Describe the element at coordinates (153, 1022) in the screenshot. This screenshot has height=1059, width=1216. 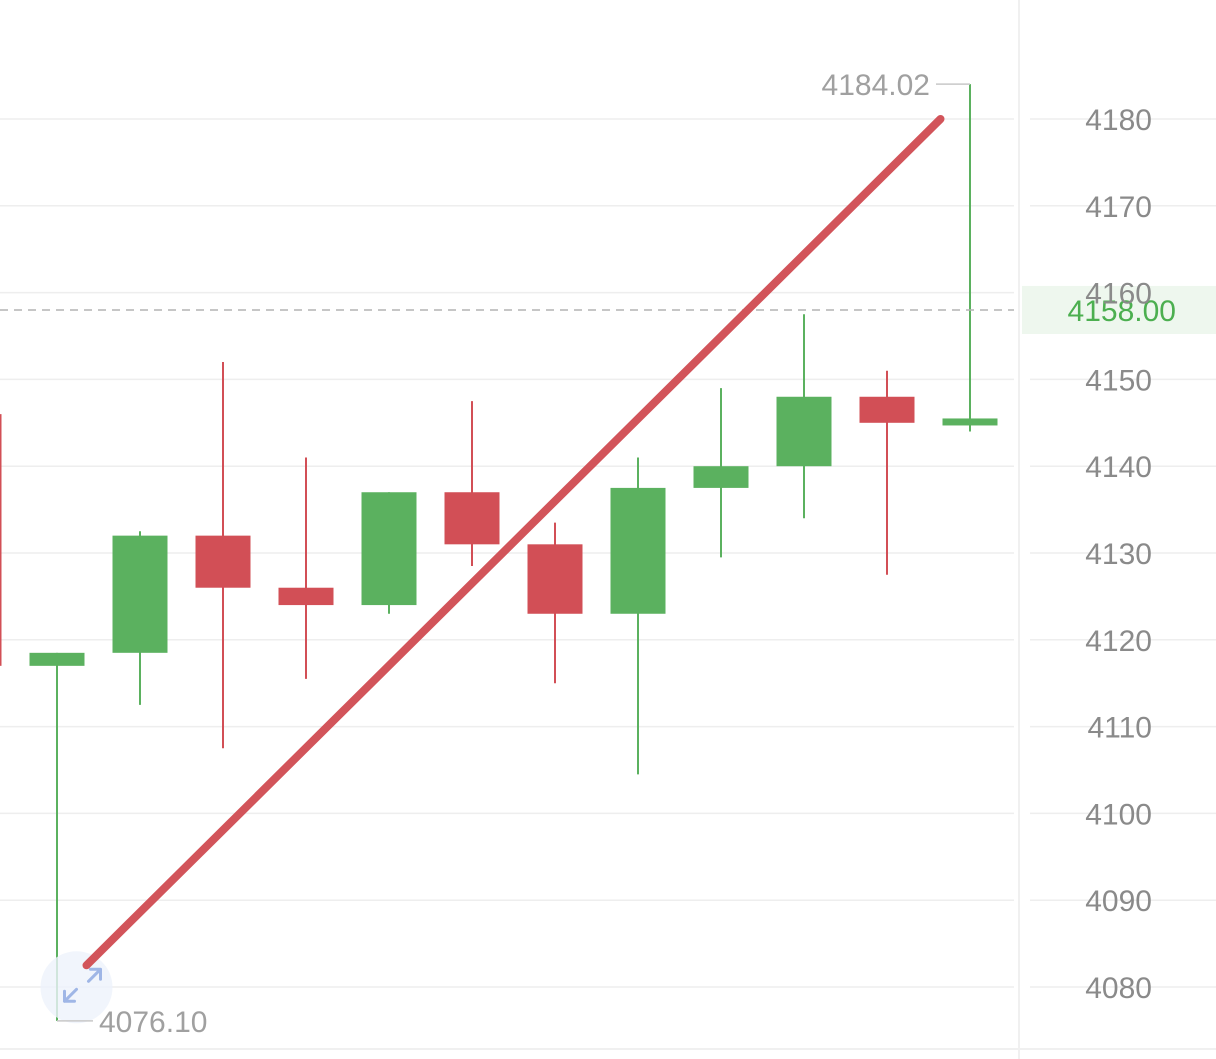
I see `min-price-label: 4076.10` at that location.